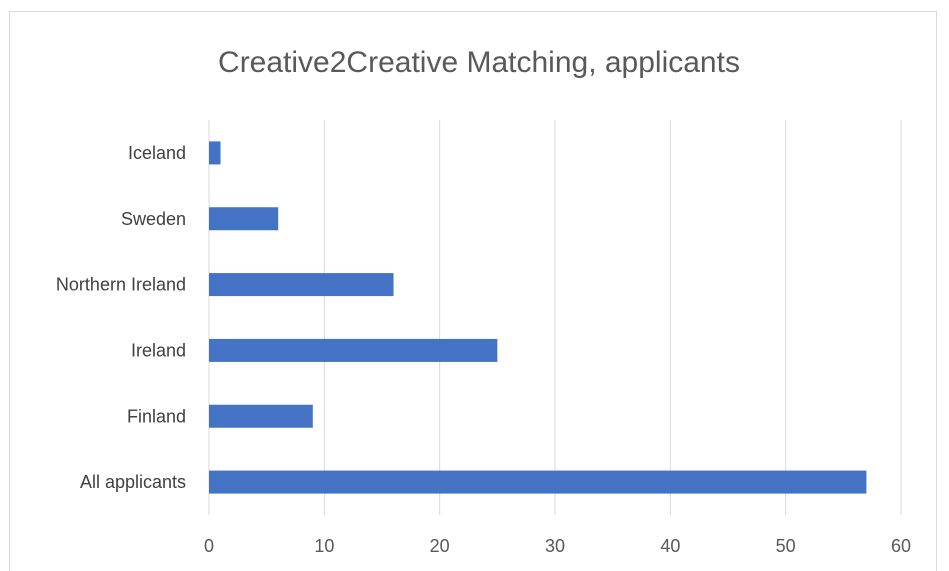 The width and height of the screenshot is (949, 571). I want to click on category-label: All applicants, so click(133, 482).